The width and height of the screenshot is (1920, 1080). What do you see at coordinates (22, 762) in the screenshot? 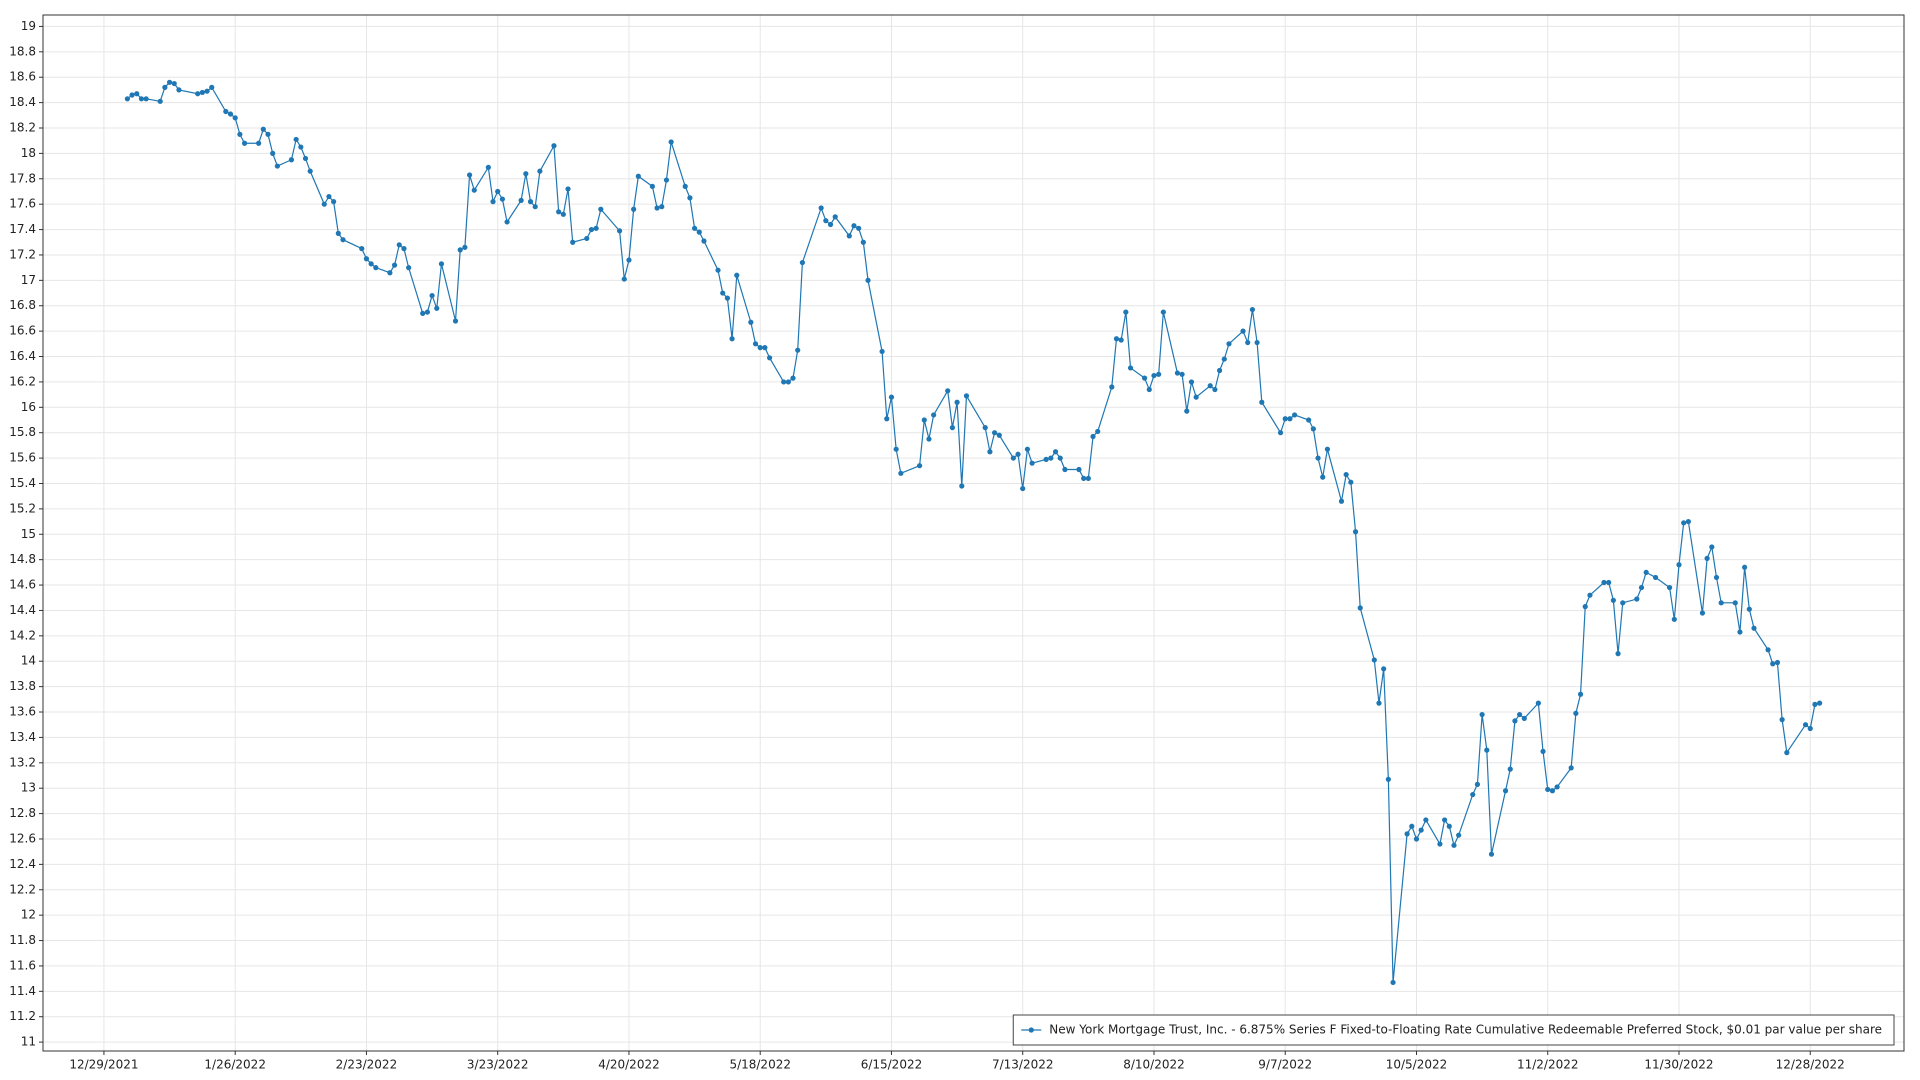
I see `y-tick-label: 13.2` at bounding box center [22, 762].